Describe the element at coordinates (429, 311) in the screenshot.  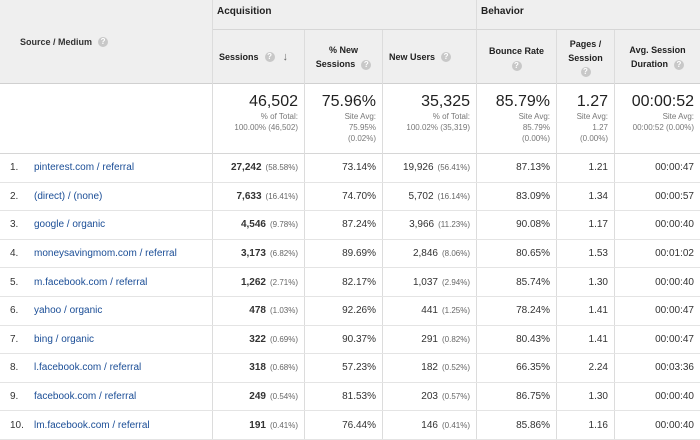
I see `new-users-value: 441` at that location.